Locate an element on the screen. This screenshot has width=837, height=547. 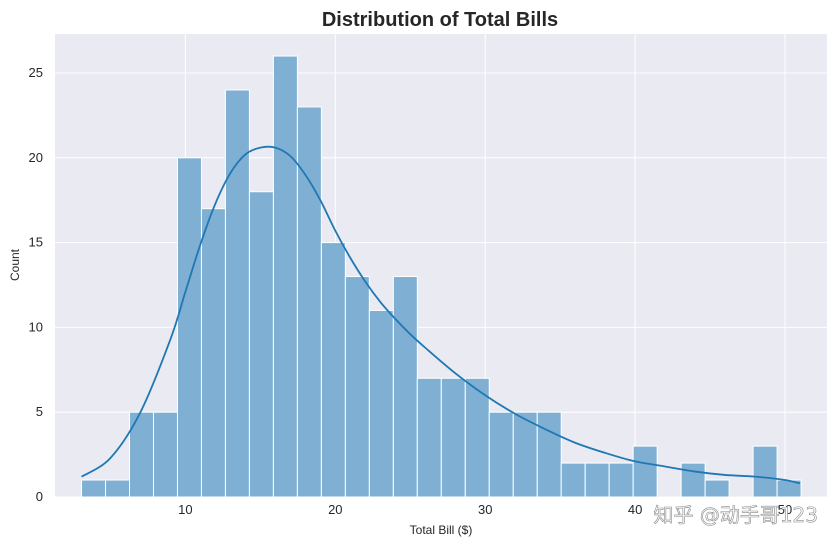
x-tick-label-1: 20 is located at coordinates (335, 509).